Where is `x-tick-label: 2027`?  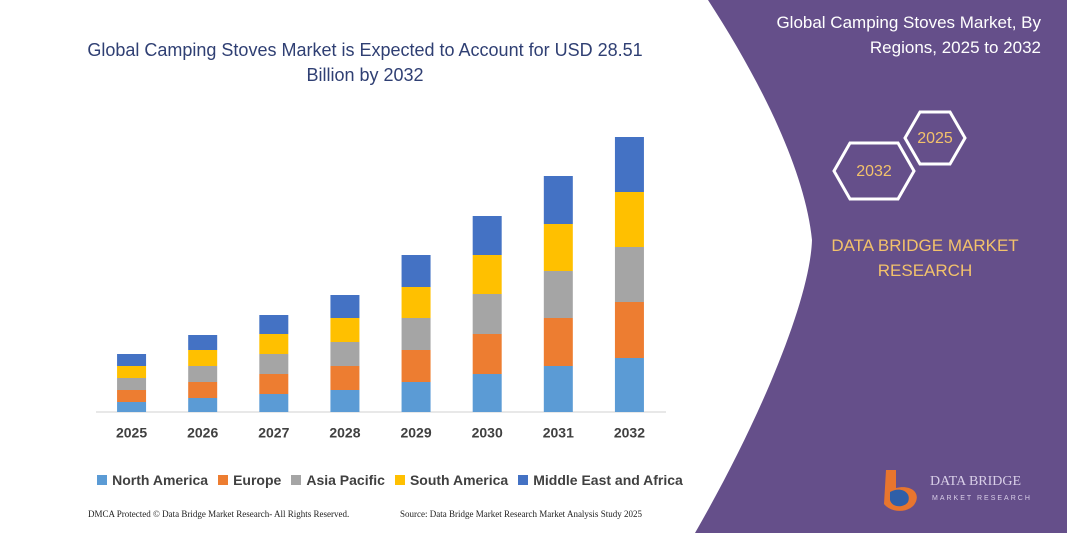 x-tick-label: 2027 is located at coordinates (273, 433).